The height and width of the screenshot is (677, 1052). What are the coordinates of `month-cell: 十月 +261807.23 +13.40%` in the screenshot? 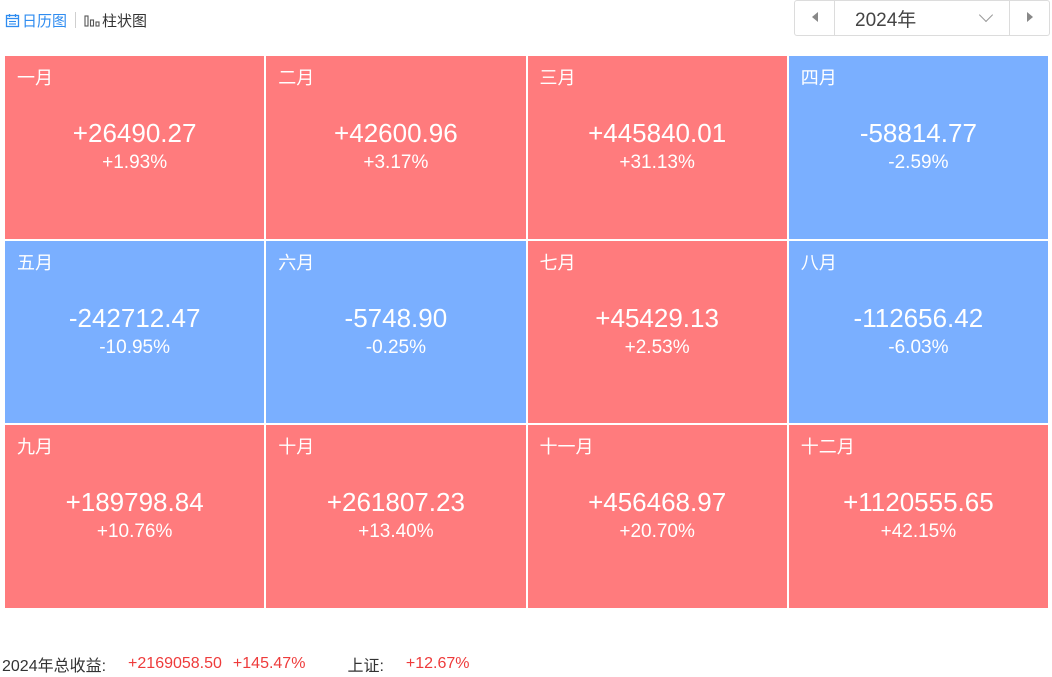 It's located at (396, 516).